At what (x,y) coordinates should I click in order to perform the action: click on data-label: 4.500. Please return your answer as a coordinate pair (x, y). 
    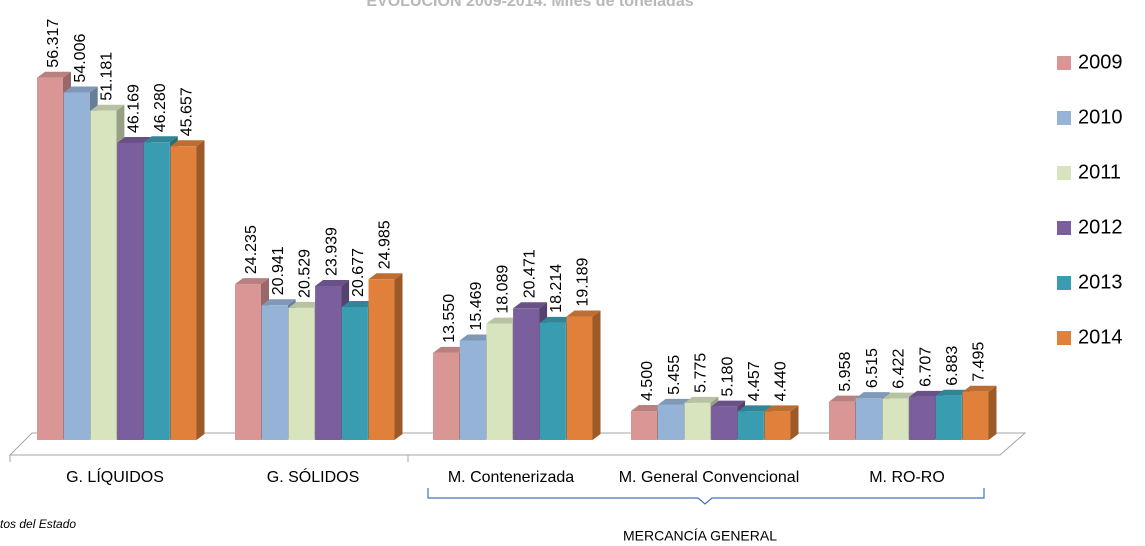
    Looking at the image, I should click on (647, 381).